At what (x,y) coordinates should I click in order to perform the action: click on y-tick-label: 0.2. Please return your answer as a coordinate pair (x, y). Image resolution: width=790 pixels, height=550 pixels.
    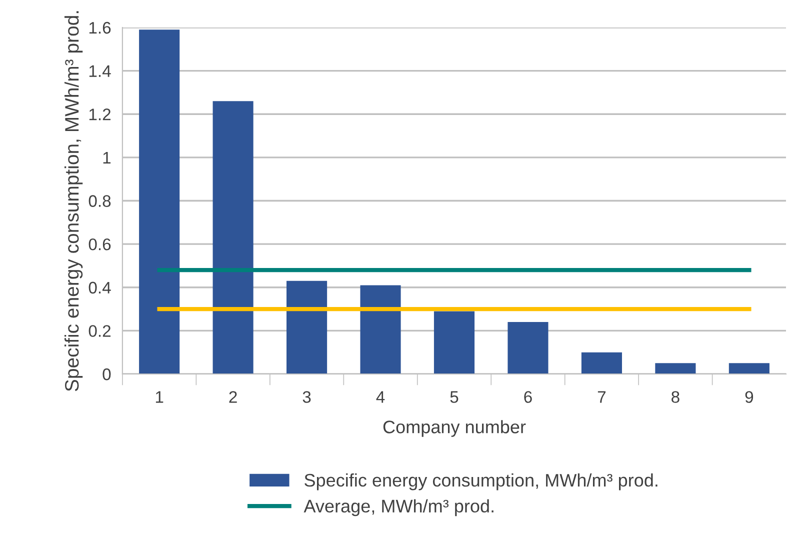
    Looking at the image, I should click on (99, 331).